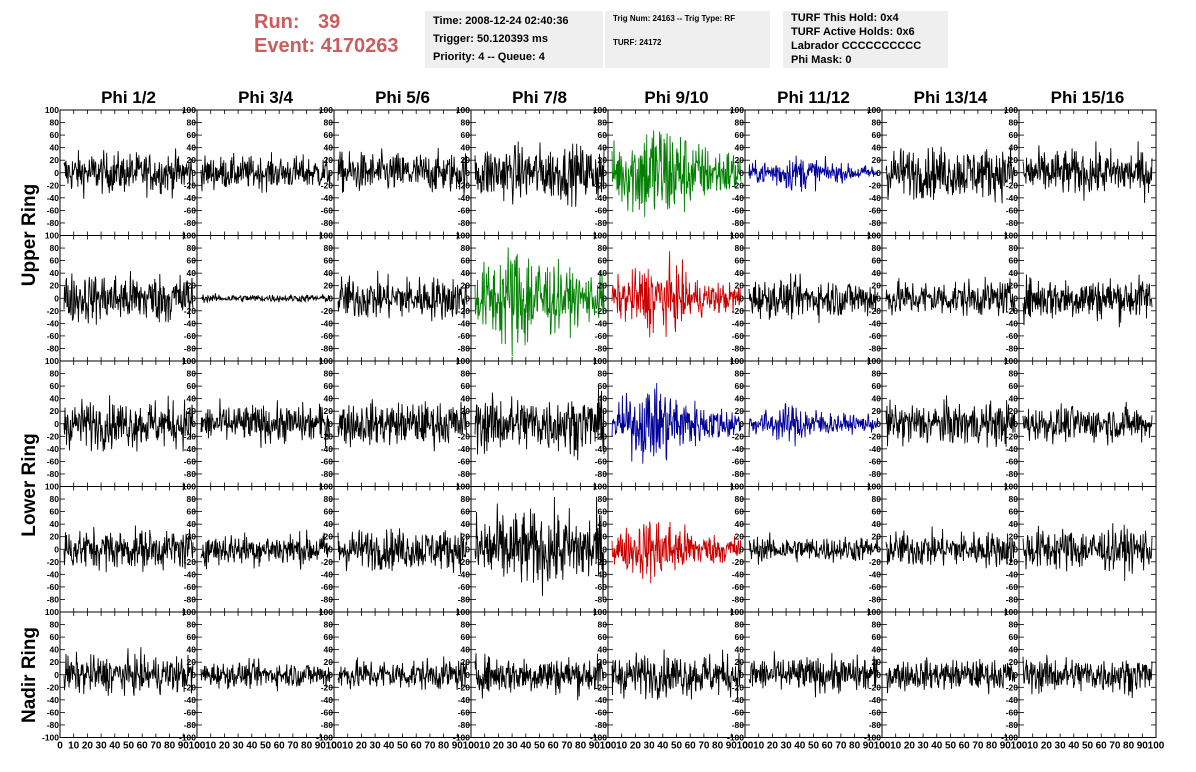  Describe the element at coordinates (156, 746) in the screenshot. I see `x-tick-label: 70` at that location.